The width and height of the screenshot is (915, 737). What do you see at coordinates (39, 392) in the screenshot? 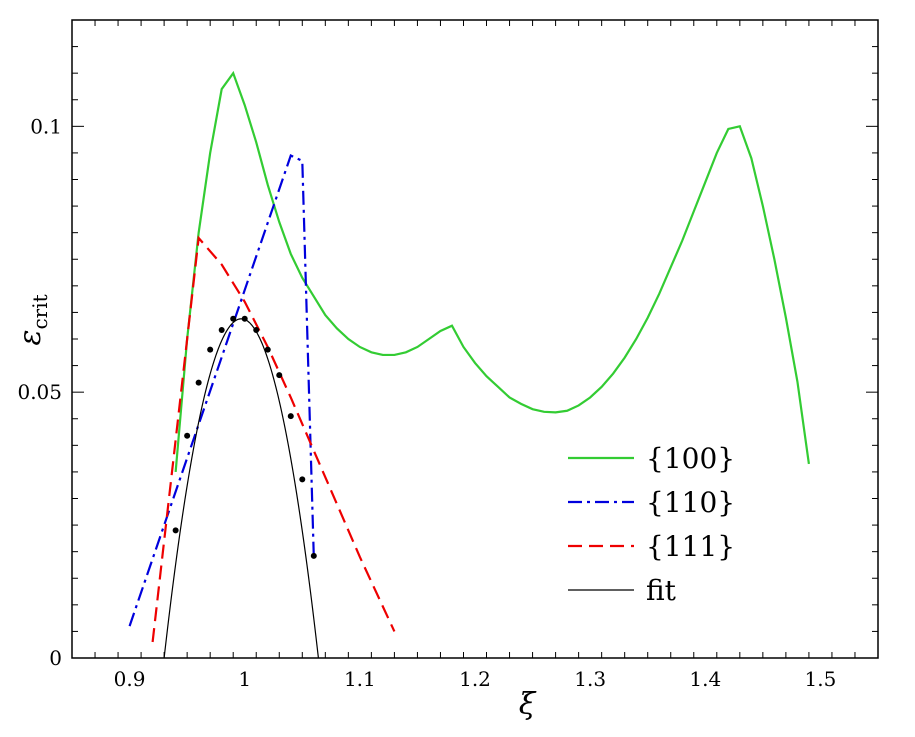
I see `y-tick-label: 0.05` at bounding box center [39, 392].